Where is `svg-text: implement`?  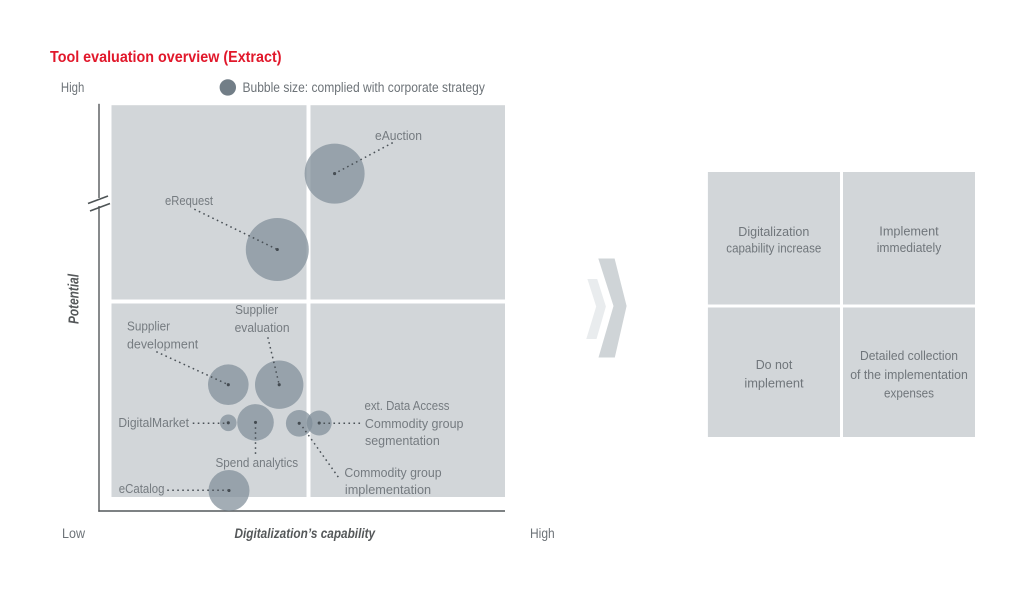
svg-text: implement is located at coordinates (774, 384).